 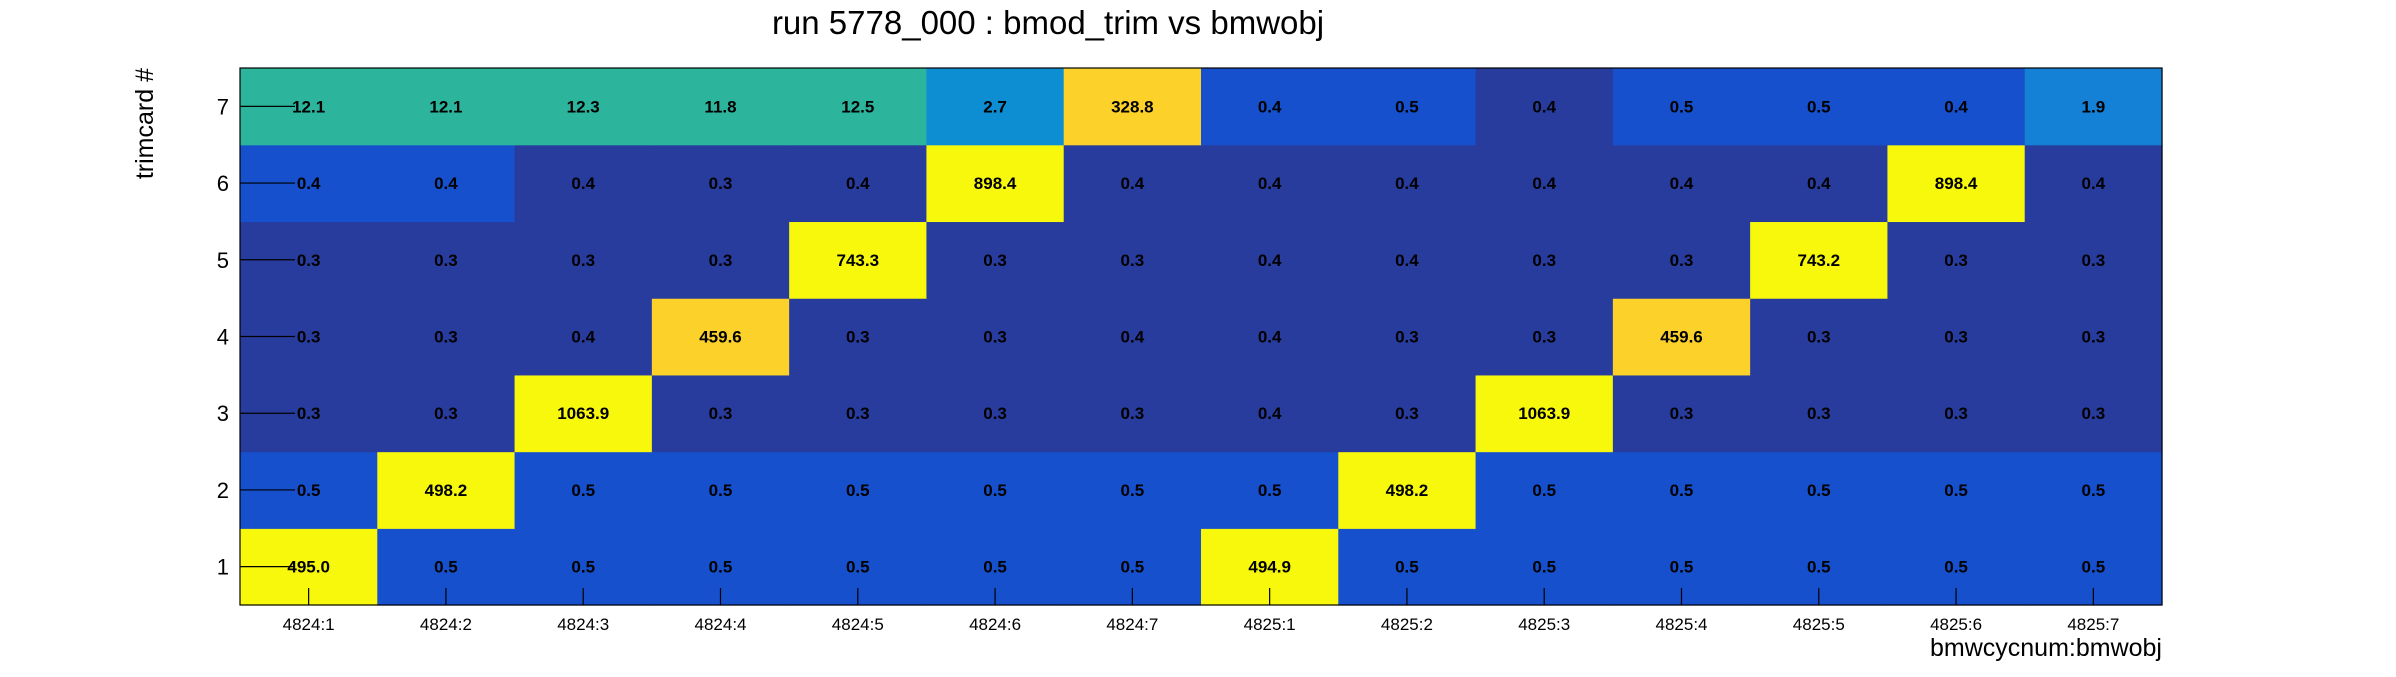 I want to click on x-axis-title: bmwcycnum:bmwobj, so click(x=2046, y=648).